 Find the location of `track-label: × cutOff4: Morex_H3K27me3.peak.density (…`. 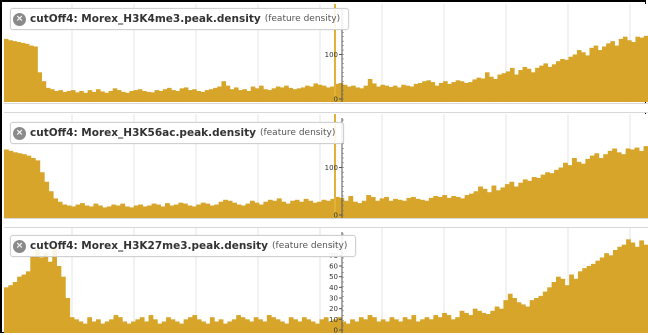

track-label: × cutOff4: Morex_H3K27me3.peak.density (… is located at coordinates (183, 246).